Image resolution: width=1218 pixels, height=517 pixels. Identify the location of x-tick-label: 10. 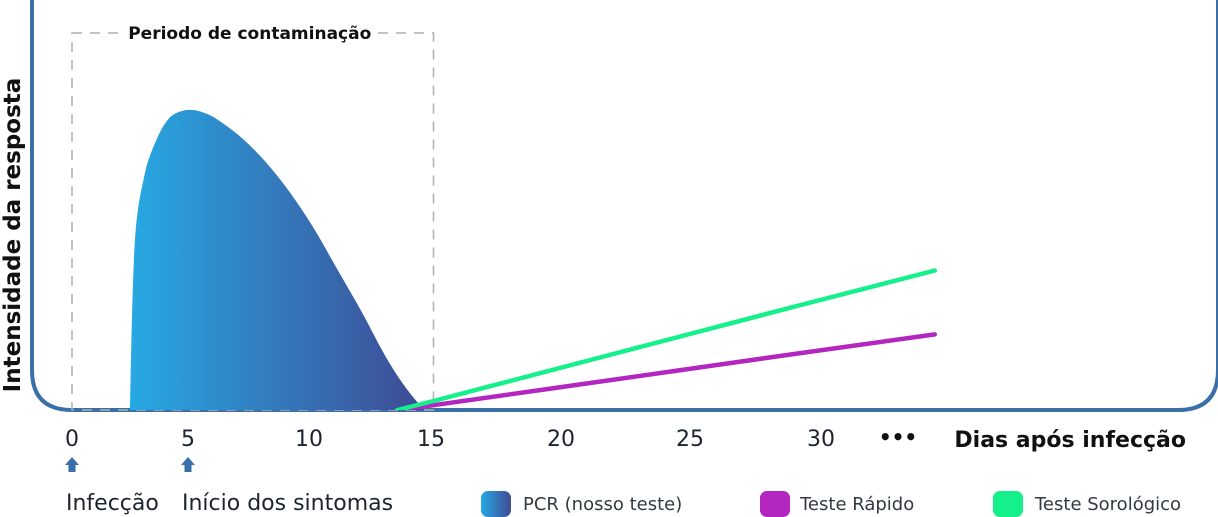
(309, 439).